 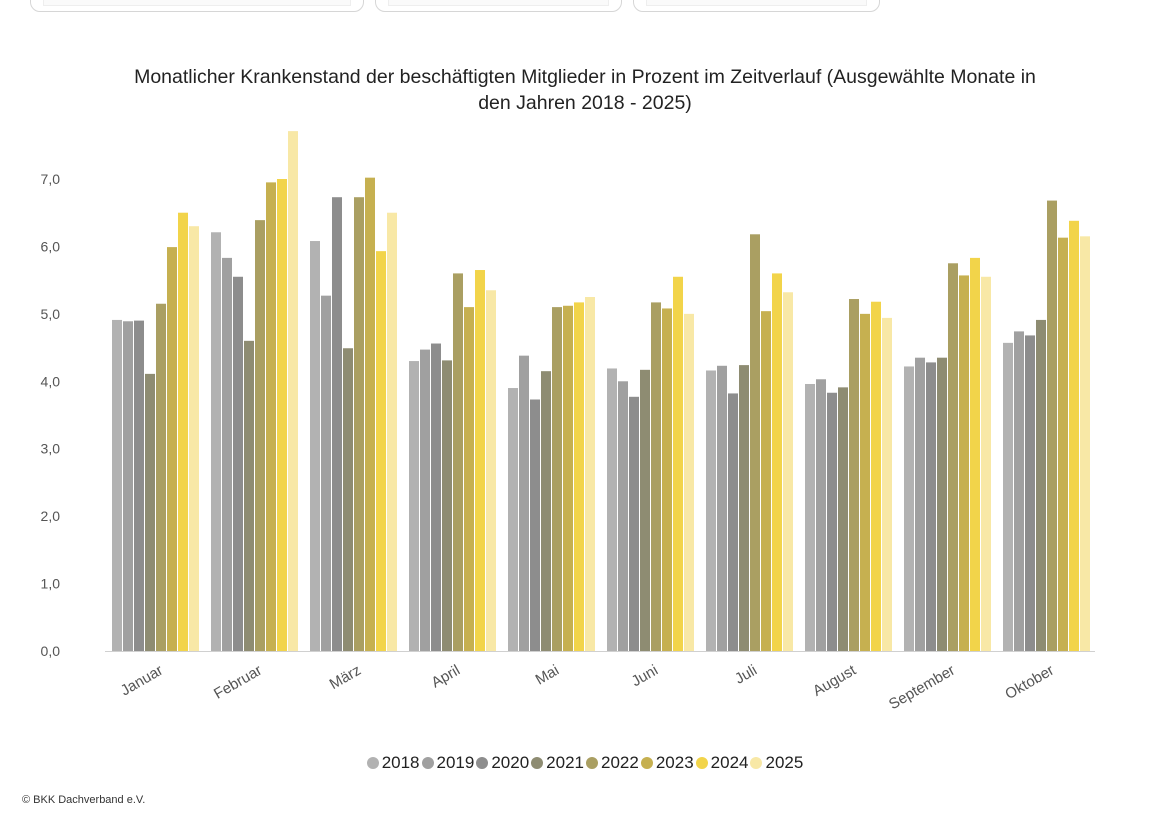 I want to click on bar-2024-April, so click(x=480, y=460).